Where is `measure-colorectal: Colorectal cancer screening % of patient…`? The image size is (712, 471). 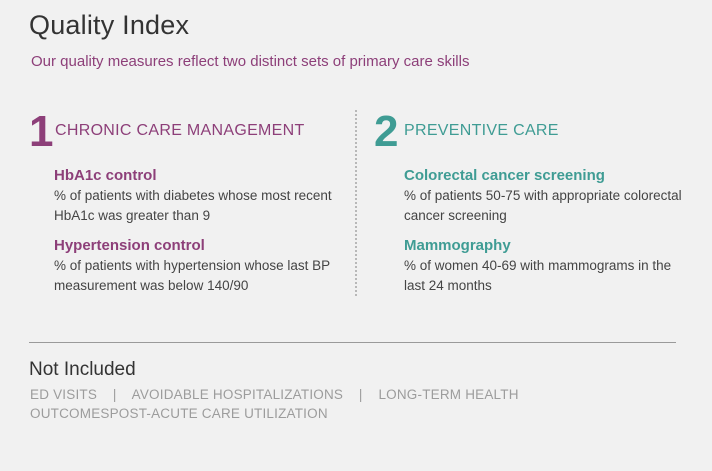
measure-colorectal: Colorectal cancer screening % of patient… is located at coordinates (549, 196).